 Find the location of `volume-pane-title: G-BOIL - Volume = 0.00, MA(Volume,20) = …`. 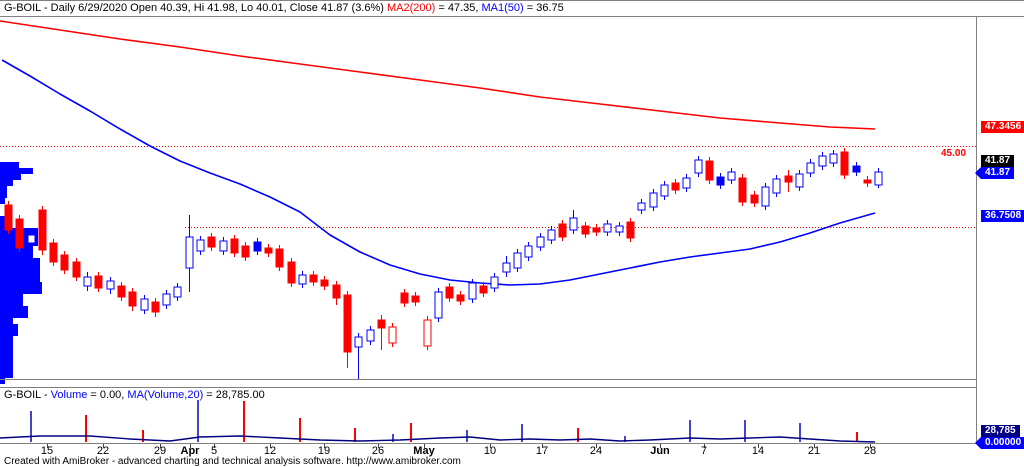

volume-pane-title: G-BOIL - Volume = 0.00, MA(Volume,20) = … is located at coordinates (134, 395).